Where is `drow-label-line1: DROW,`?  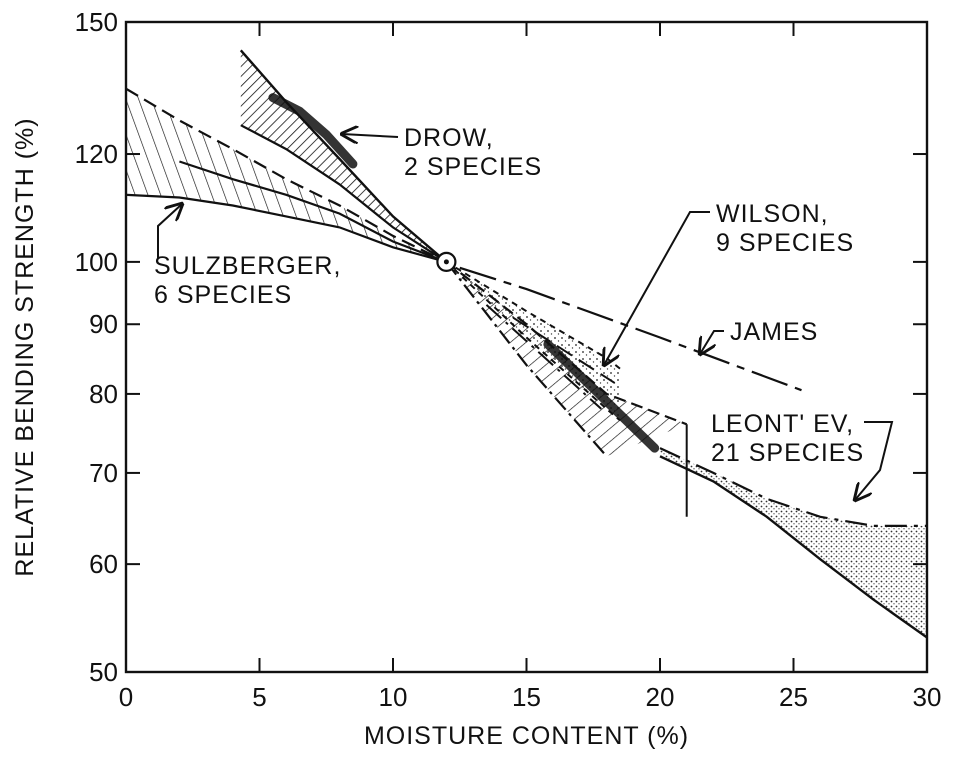 drow-label-line1: DROW, is located at coordinates (449, 138).